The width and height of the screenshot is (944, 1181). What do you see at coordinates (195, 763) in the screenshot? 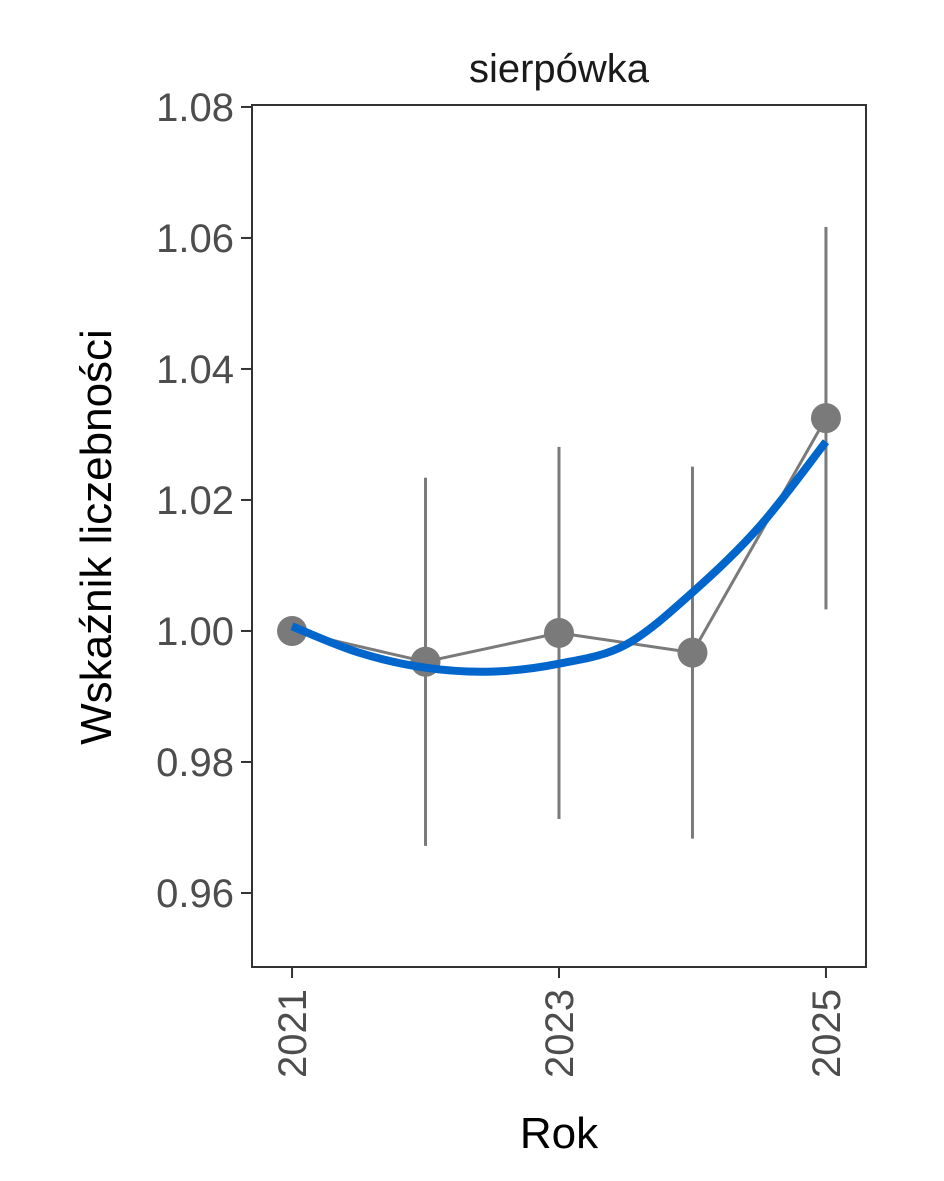
I see `y-tick-label: 0.98` at bounding box center [195, 763].